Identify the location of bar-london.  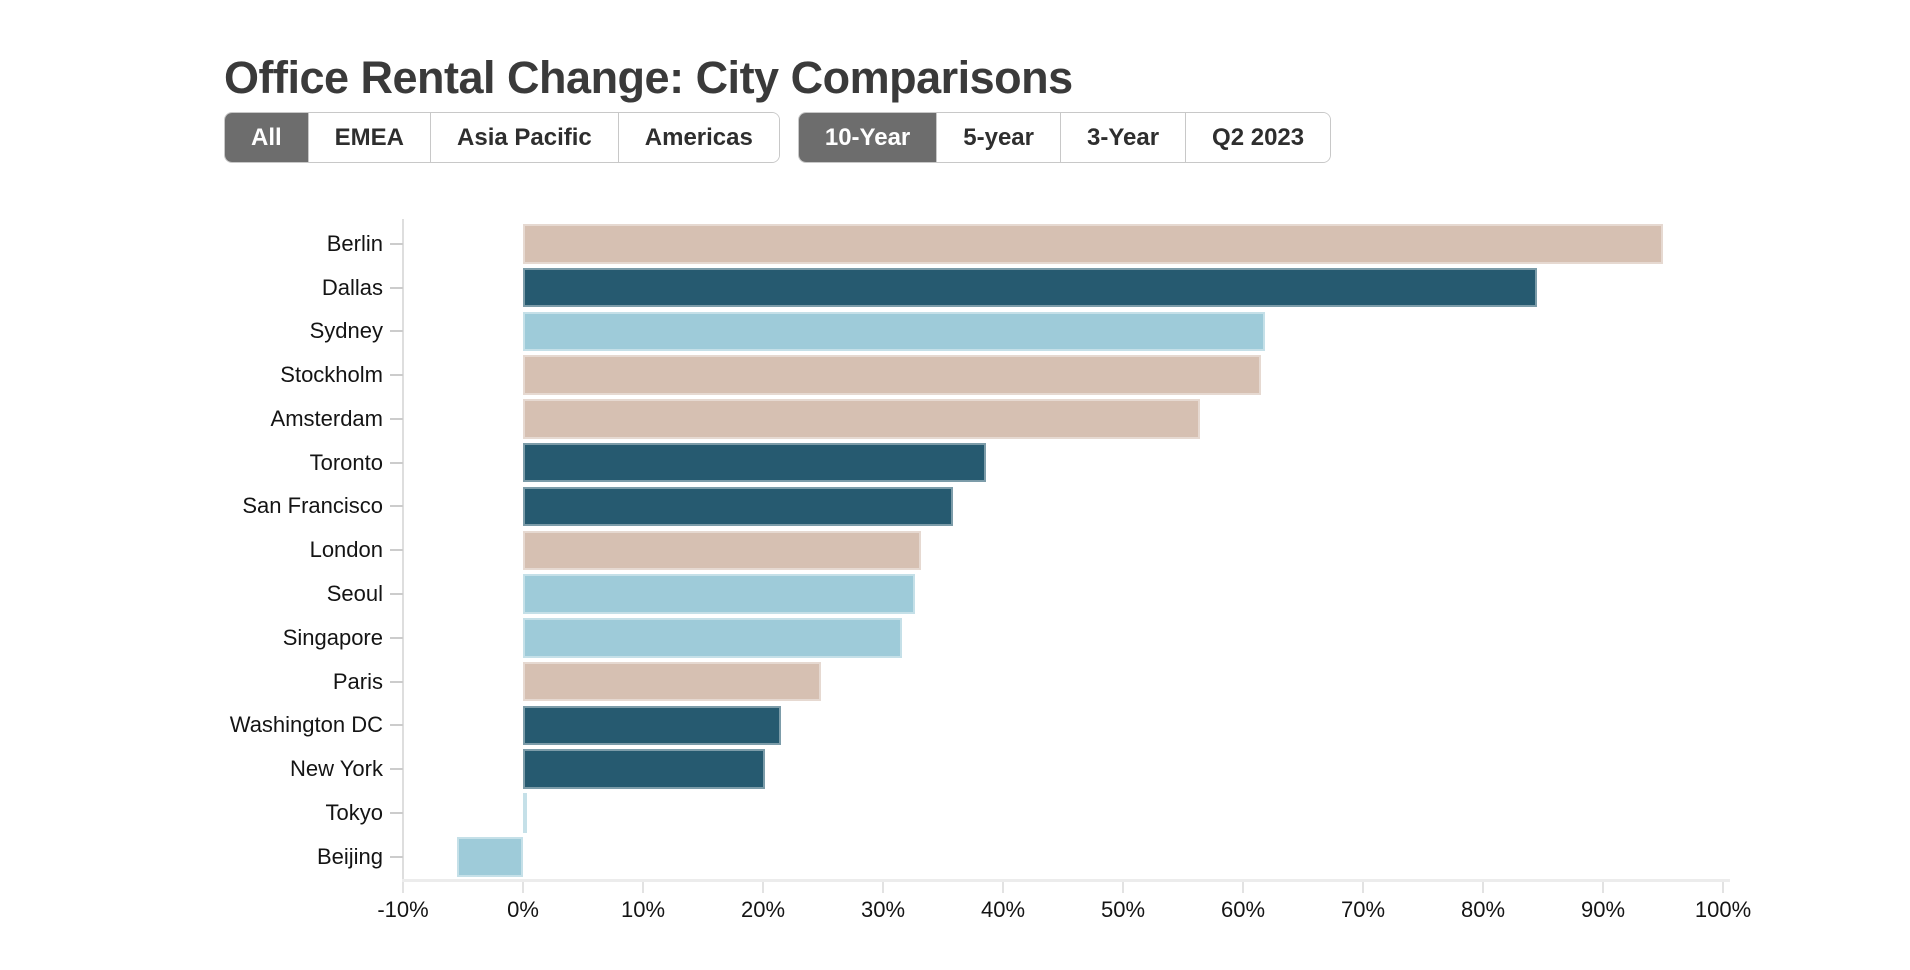
(722, 550).